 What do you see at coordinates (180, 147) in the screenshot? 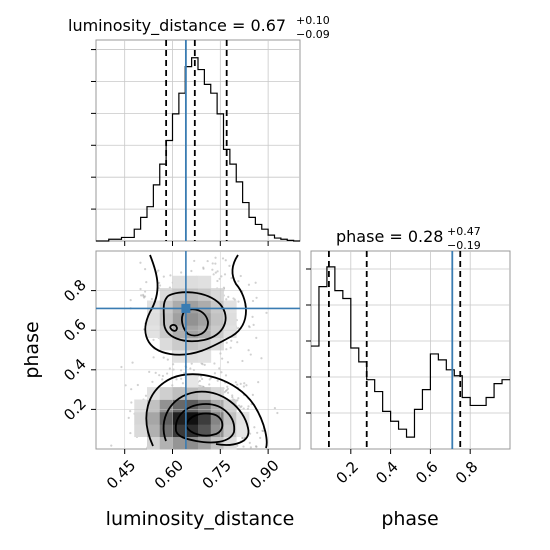
I see `ld-hist-yticks` at bounding box center [180, 147].